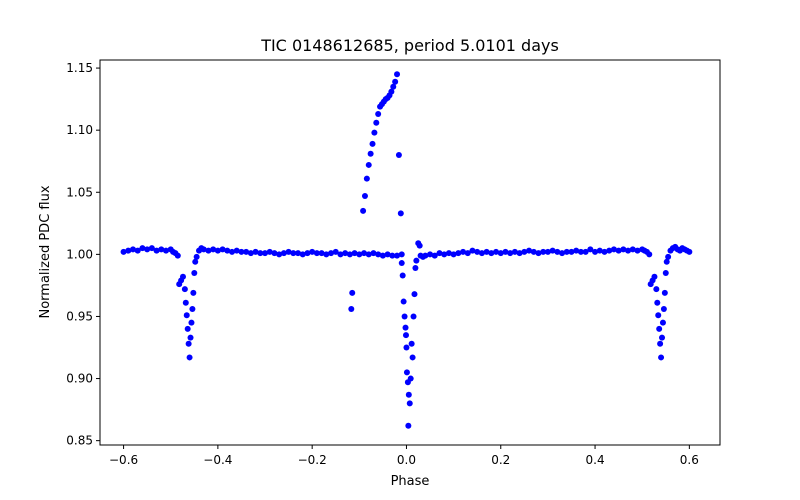  I want to click on chart-title: TIC 0148612685, period 5.0101 days, so click(409, 45).